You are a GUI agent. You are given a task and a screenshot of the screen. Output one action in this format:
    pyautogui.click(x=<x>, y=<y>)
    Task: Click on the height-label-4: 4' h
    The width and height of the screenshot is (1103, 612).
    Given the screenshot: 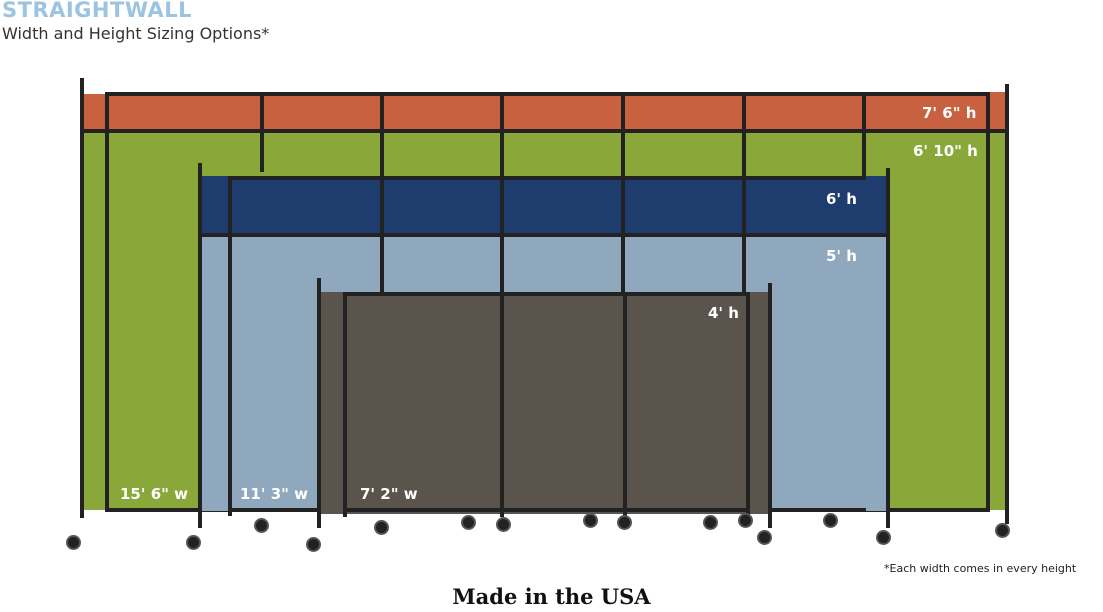 What is the action you would take?
    pyautogui.click(x=723, y=313)
    